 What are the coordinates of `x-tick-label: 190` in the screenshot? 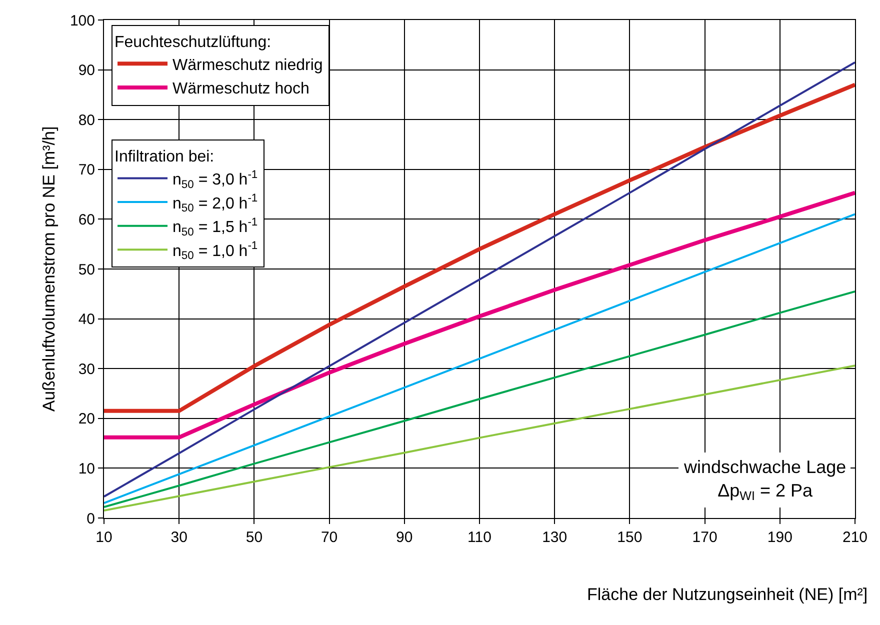 It's located at (779, 537).